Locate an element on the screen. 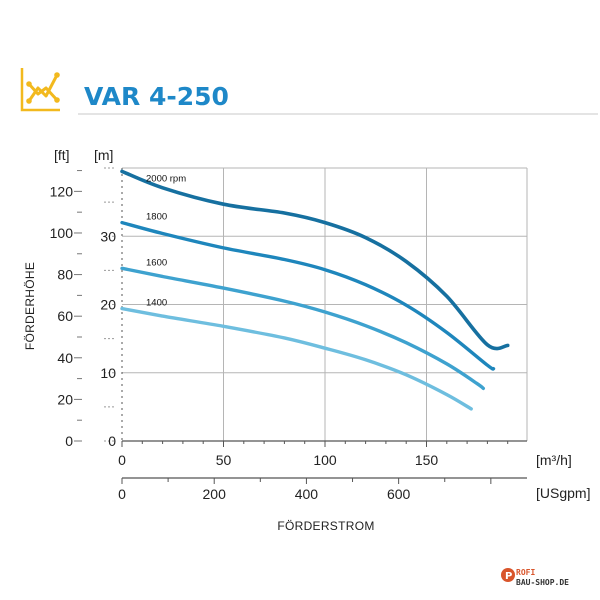  profi-bau-shop-logo: P ROFI BAU-SHOP.DE is located at coordinates (535, 577).